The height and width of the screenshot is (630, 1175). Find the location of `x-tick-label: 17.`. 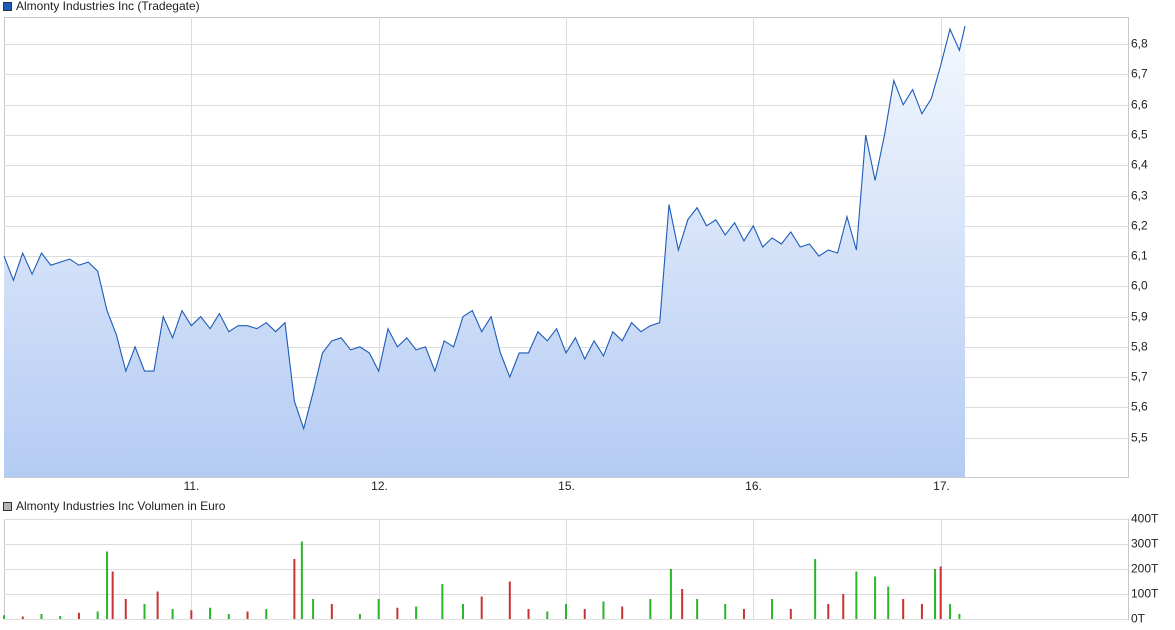

x-tick-label: 17. is located at coordinates (941, 486).